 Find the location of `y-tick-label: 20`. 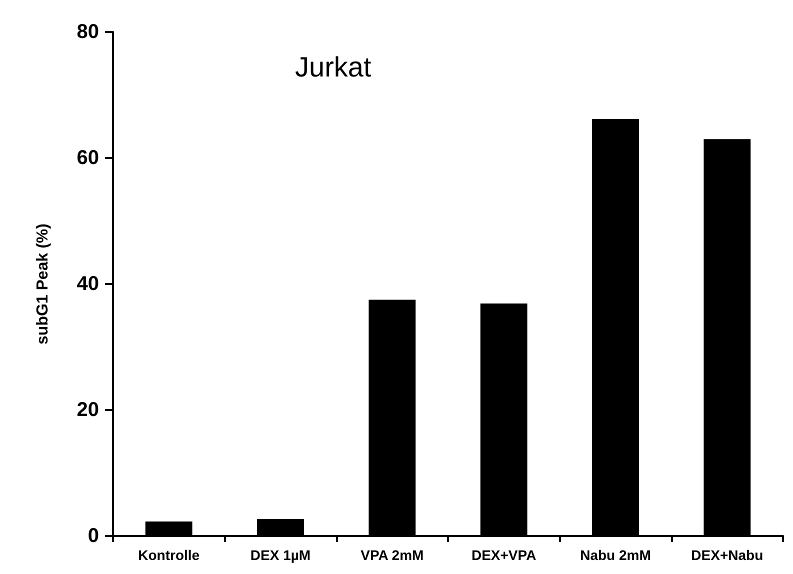

y-tick-label: 20 is located at coordinates (87, 410).